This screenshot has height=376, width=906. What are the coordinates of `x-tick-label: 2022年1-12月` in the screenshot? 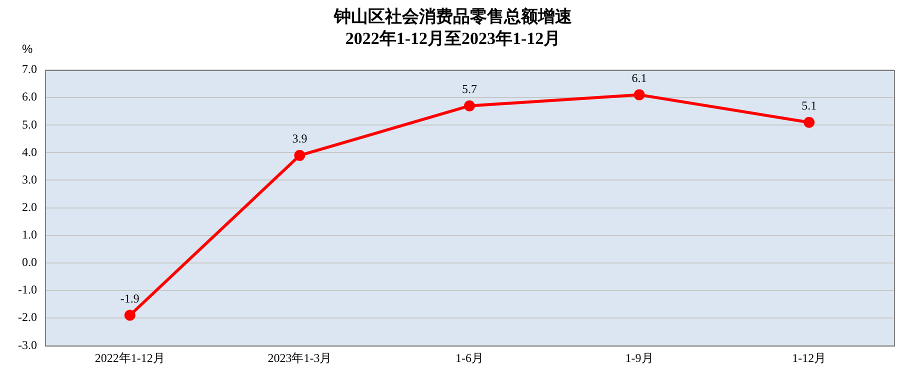 It's located at (129, 357).